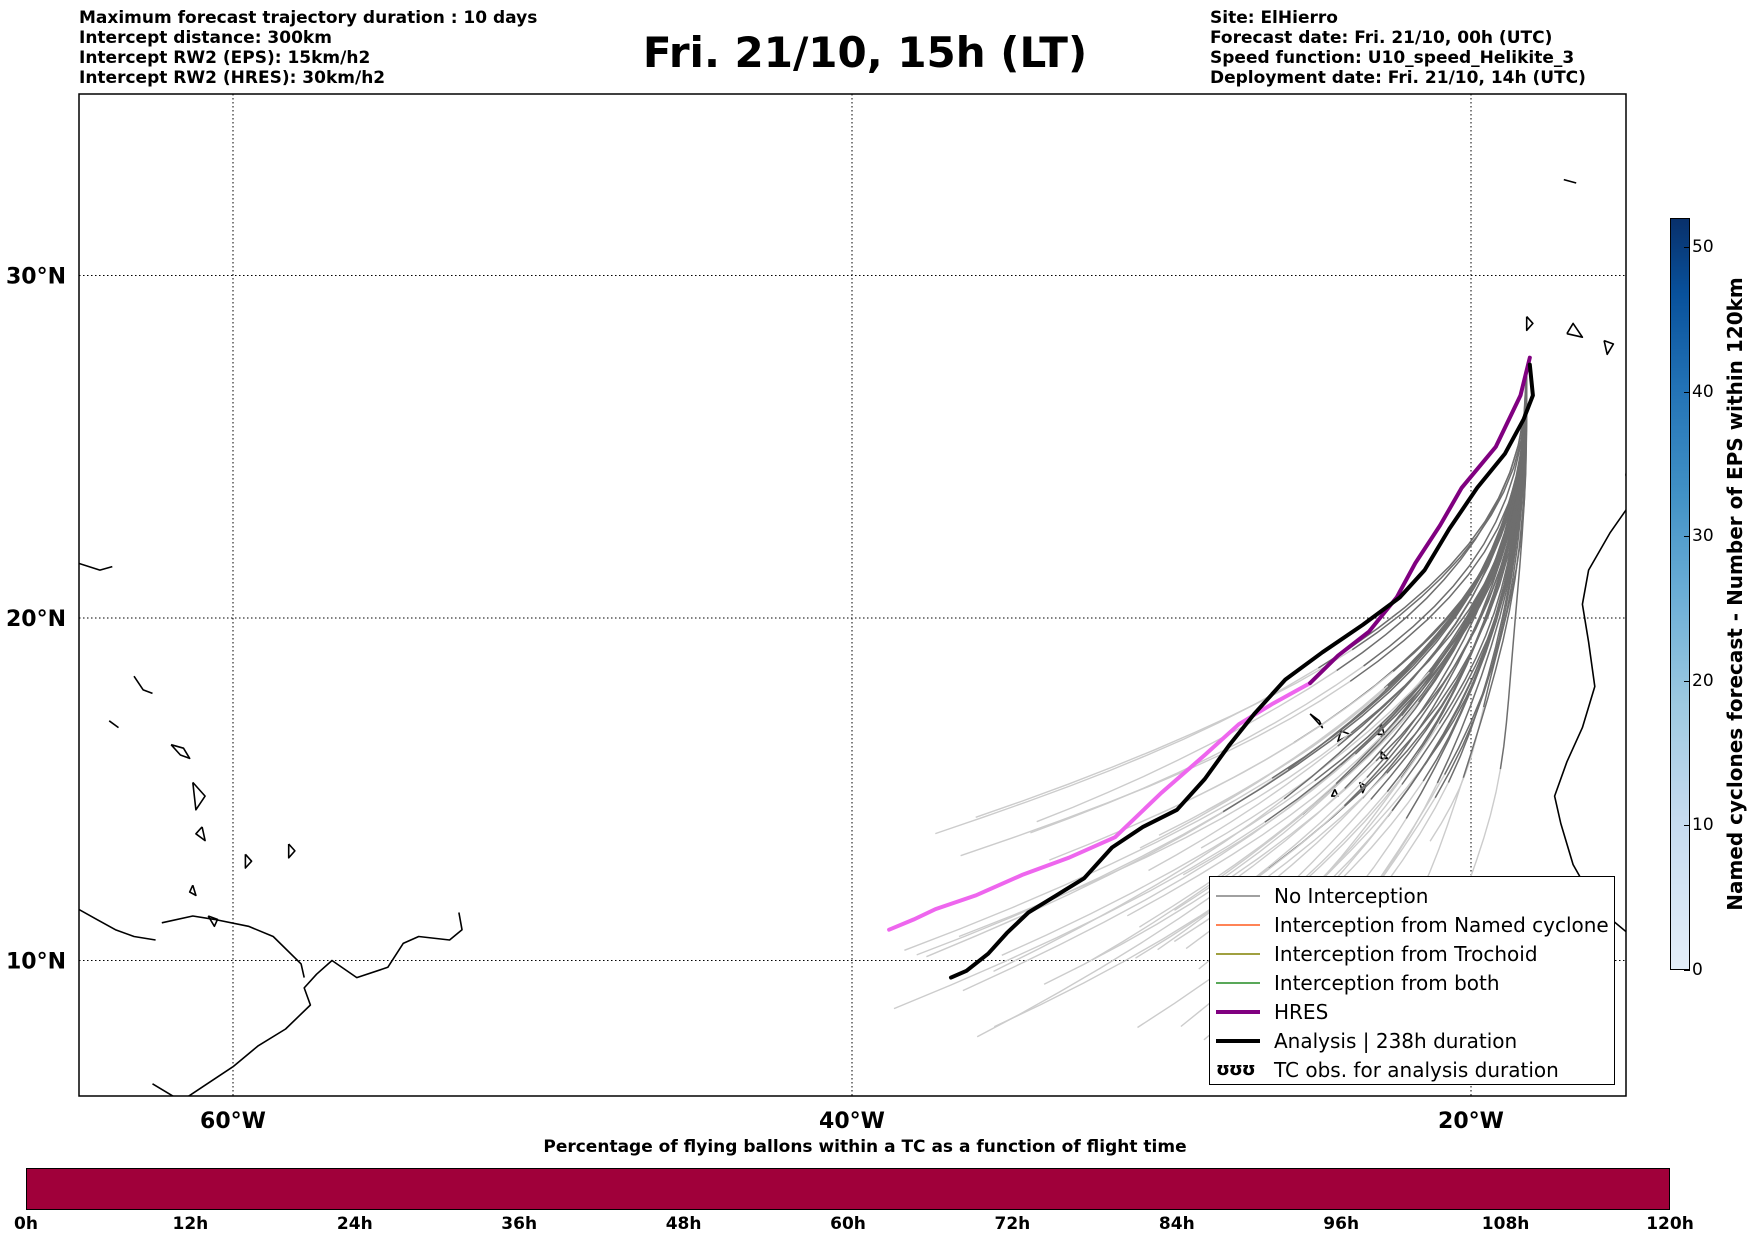 This screenshot has width=1752, height=1241. Describe the element at coordinates (1381, 38) in the screenshot. I see `forecast-date-text: Forecast date: Fri. 21/10, 00h (UTC)` at that location.